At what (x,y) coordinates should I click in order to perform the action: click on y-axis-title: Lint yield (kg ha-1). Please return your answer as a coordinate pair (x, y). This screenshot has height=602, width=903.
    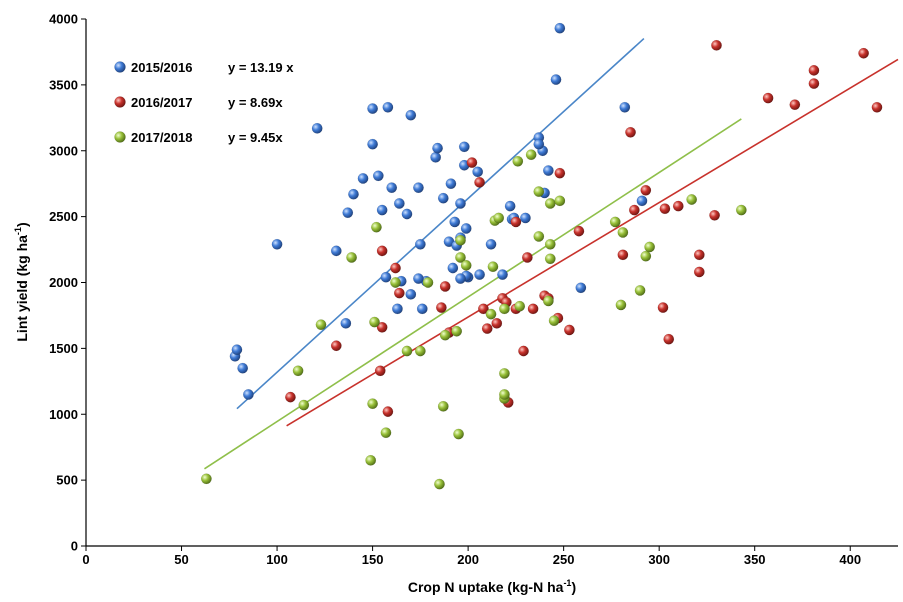
    Looking at the image, I should click on (21, 281).